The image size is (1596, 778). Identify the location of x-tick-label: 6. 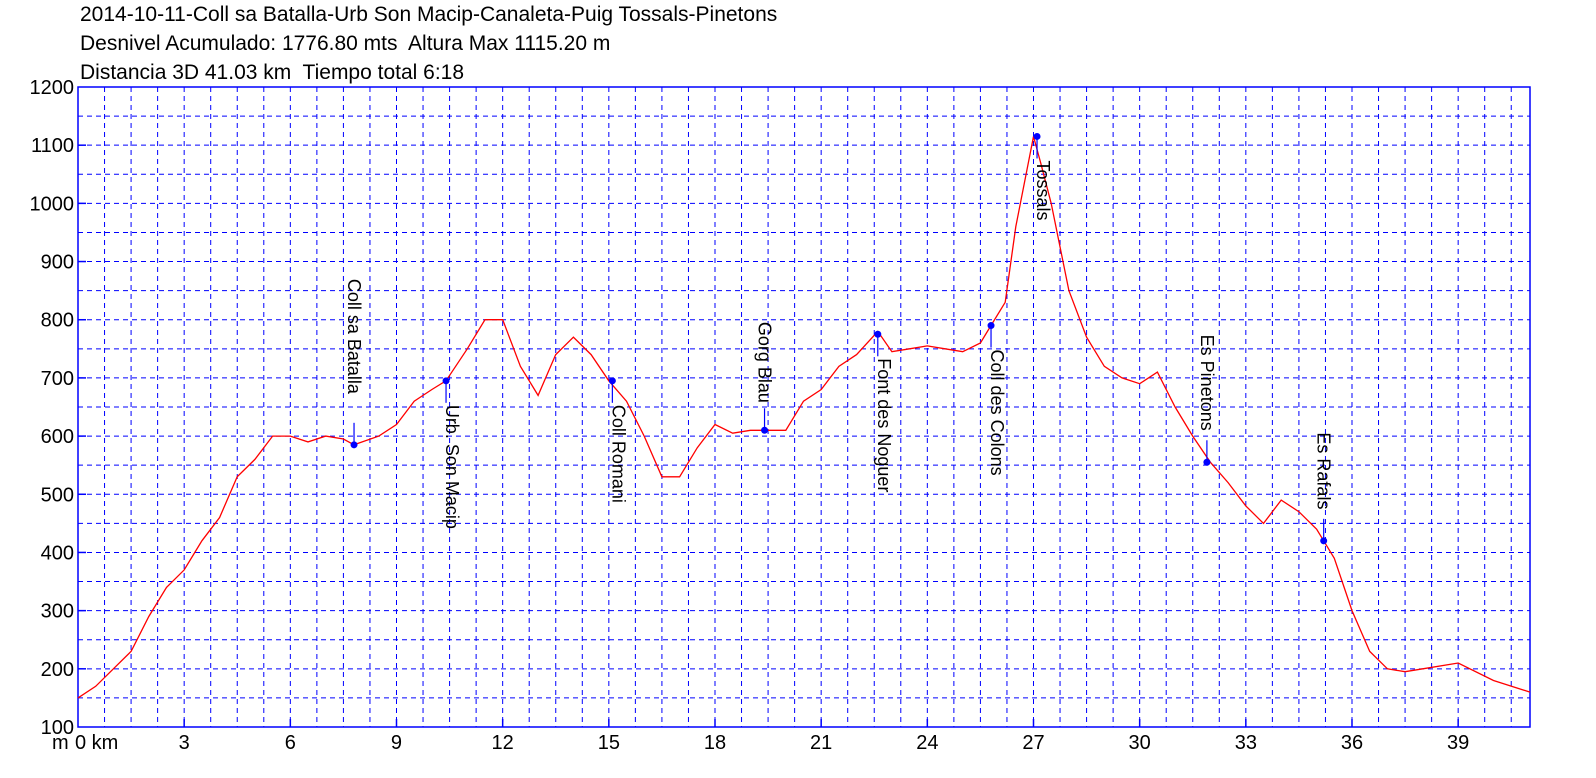
(290, 743).